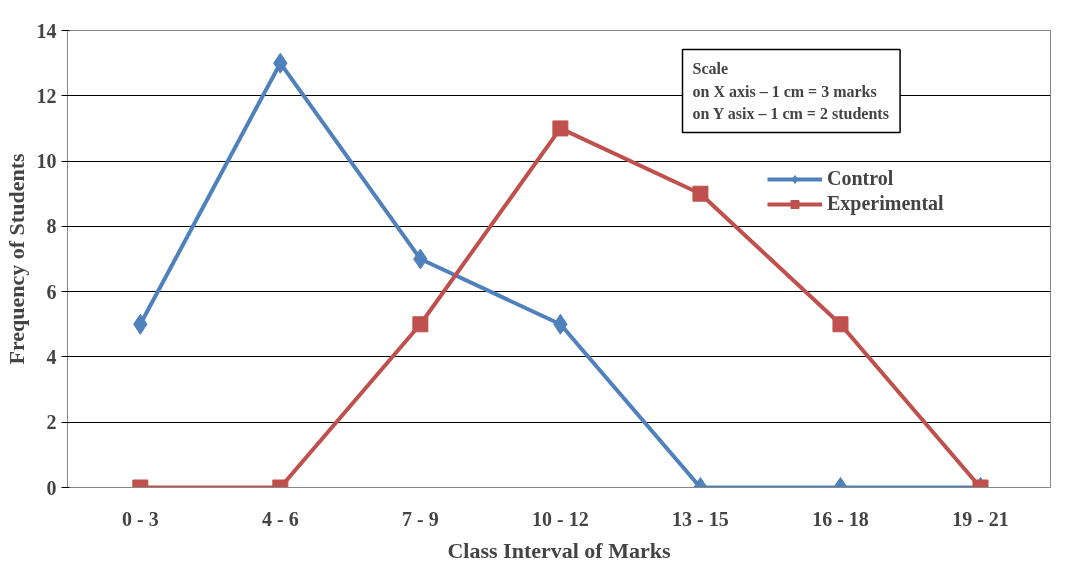 This screenshot has width=1070, height=570. What do you see at coordinates (51, 356) in the screenshot?
I see `y-tick-label: 4` at bounding box center [51, 356].